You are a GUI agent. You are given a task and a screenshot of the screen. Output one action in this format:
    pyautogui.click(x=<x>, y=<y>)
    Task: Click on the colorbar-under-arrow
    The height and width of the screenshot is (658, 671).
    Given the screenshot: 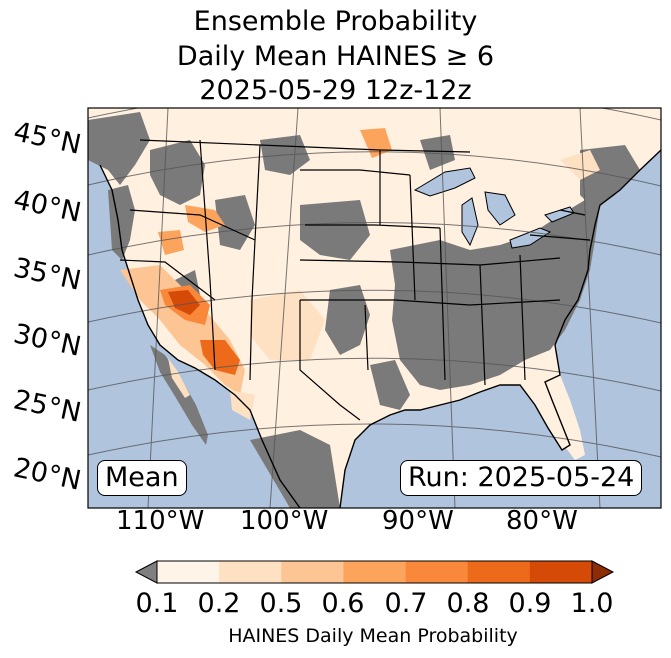 What is the action you would take?
    pyautogui.click(x=146, y=572)
    